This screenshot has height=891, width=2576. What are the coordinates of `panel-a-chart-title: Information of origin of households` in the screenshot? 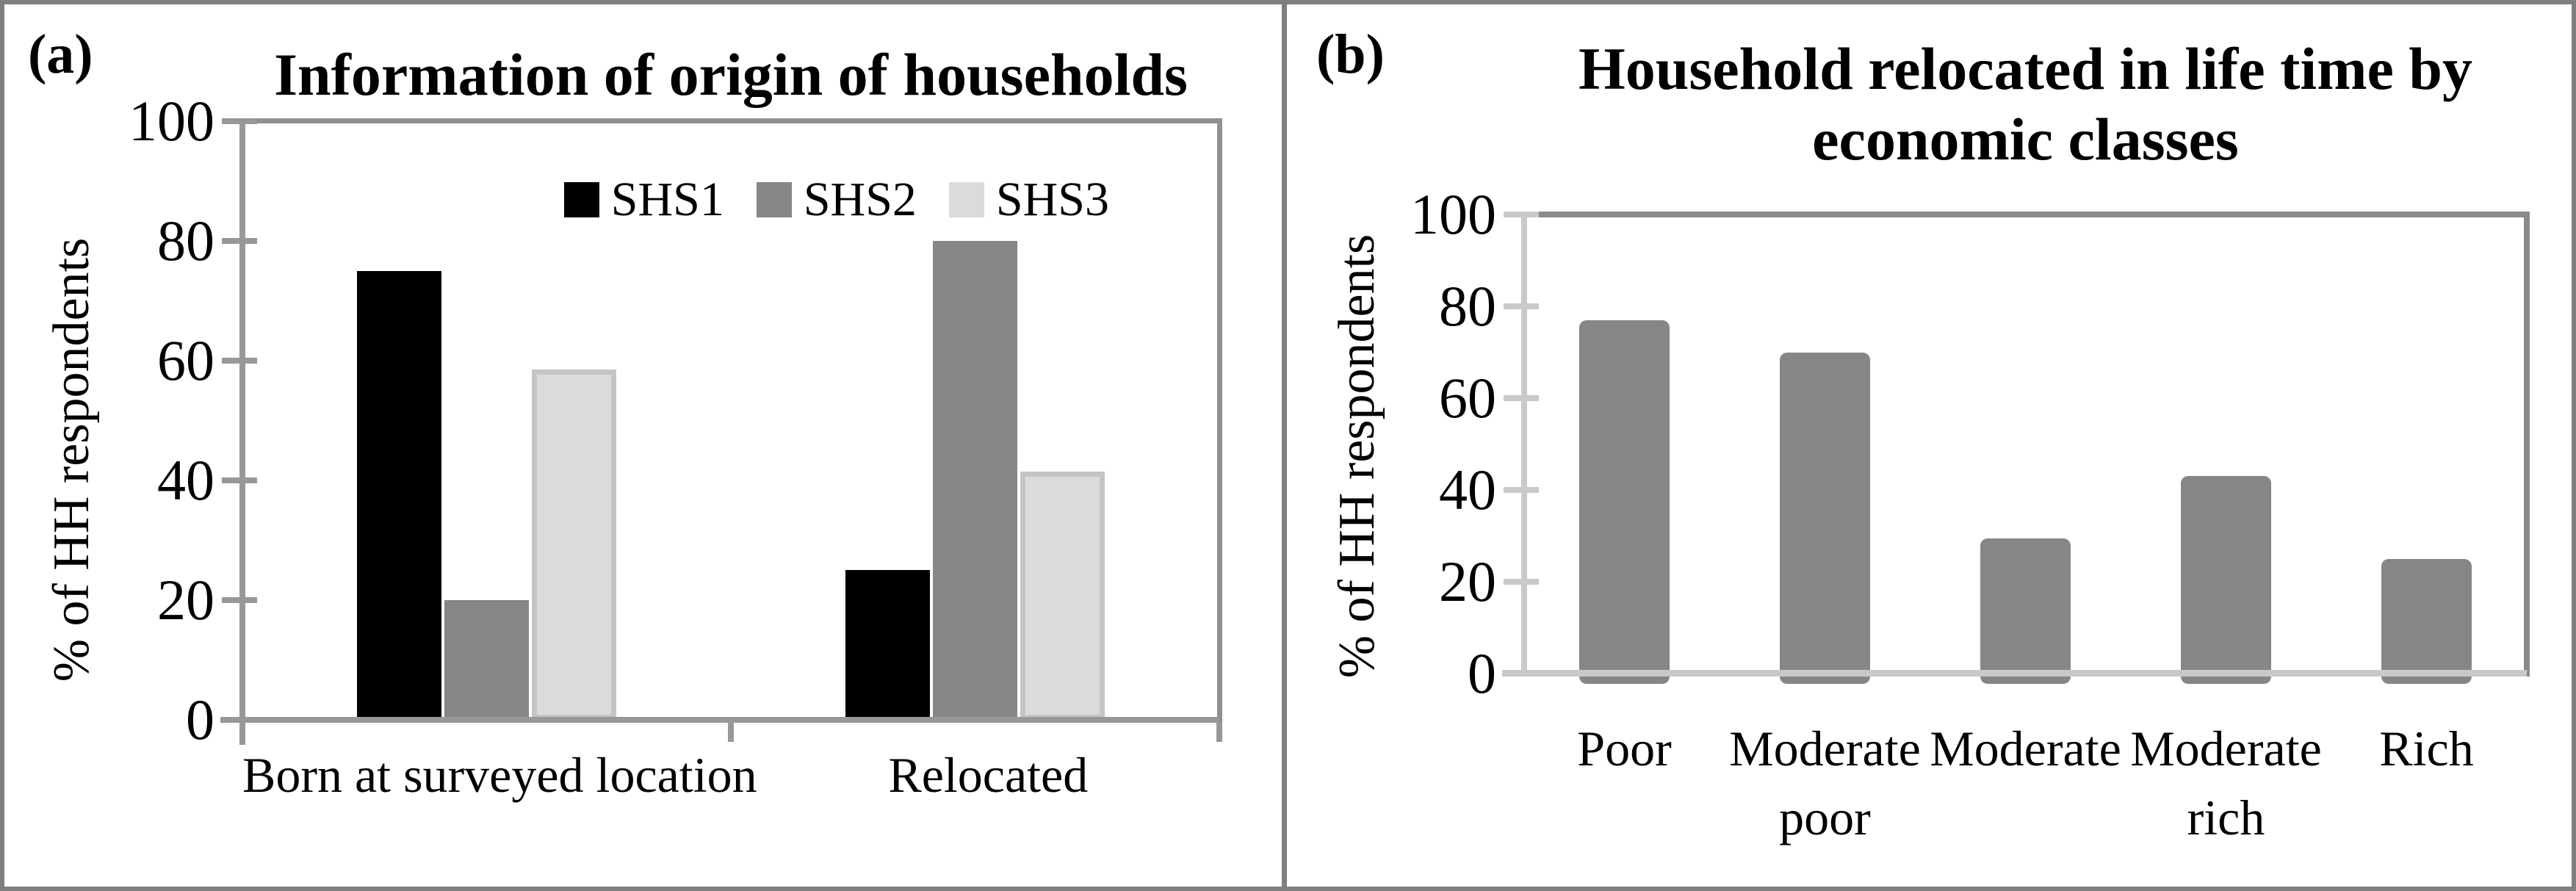 It's located at (731, 74).